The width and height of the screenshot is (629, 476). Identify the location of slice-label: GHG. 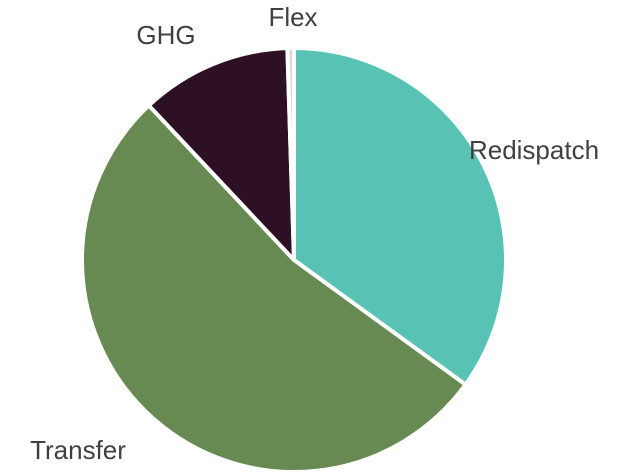
(165, 35).